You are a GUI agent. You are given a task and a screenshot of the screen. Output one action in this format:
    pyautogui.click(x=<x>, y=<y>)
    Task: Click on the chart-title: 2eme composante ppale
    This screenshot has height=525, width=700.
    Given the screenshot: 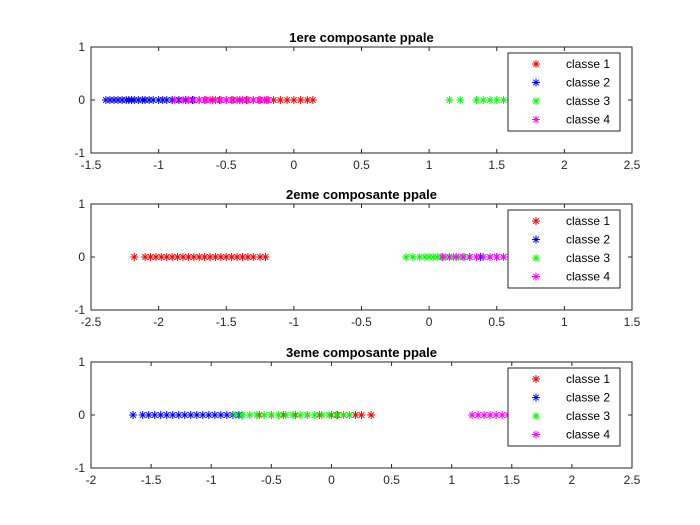 What is the action you would take?
    pyautogui.click(x=361, y=194)
    